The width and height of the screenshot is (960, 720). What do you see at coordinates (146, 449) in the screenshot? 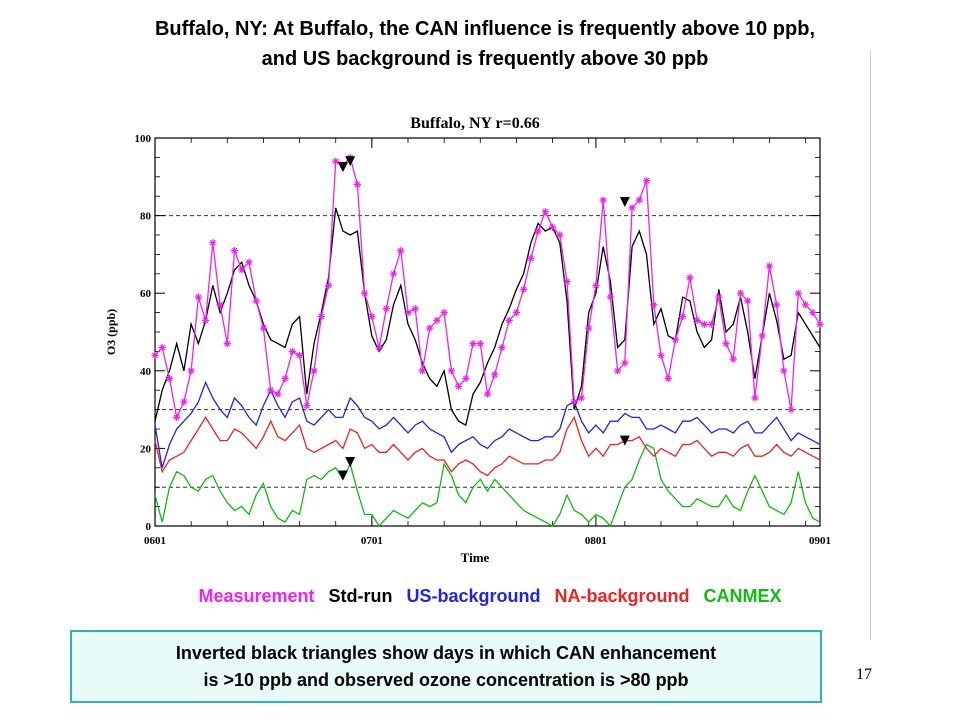
I see `y-tick-label: 20` at bounding box center [146, 449].